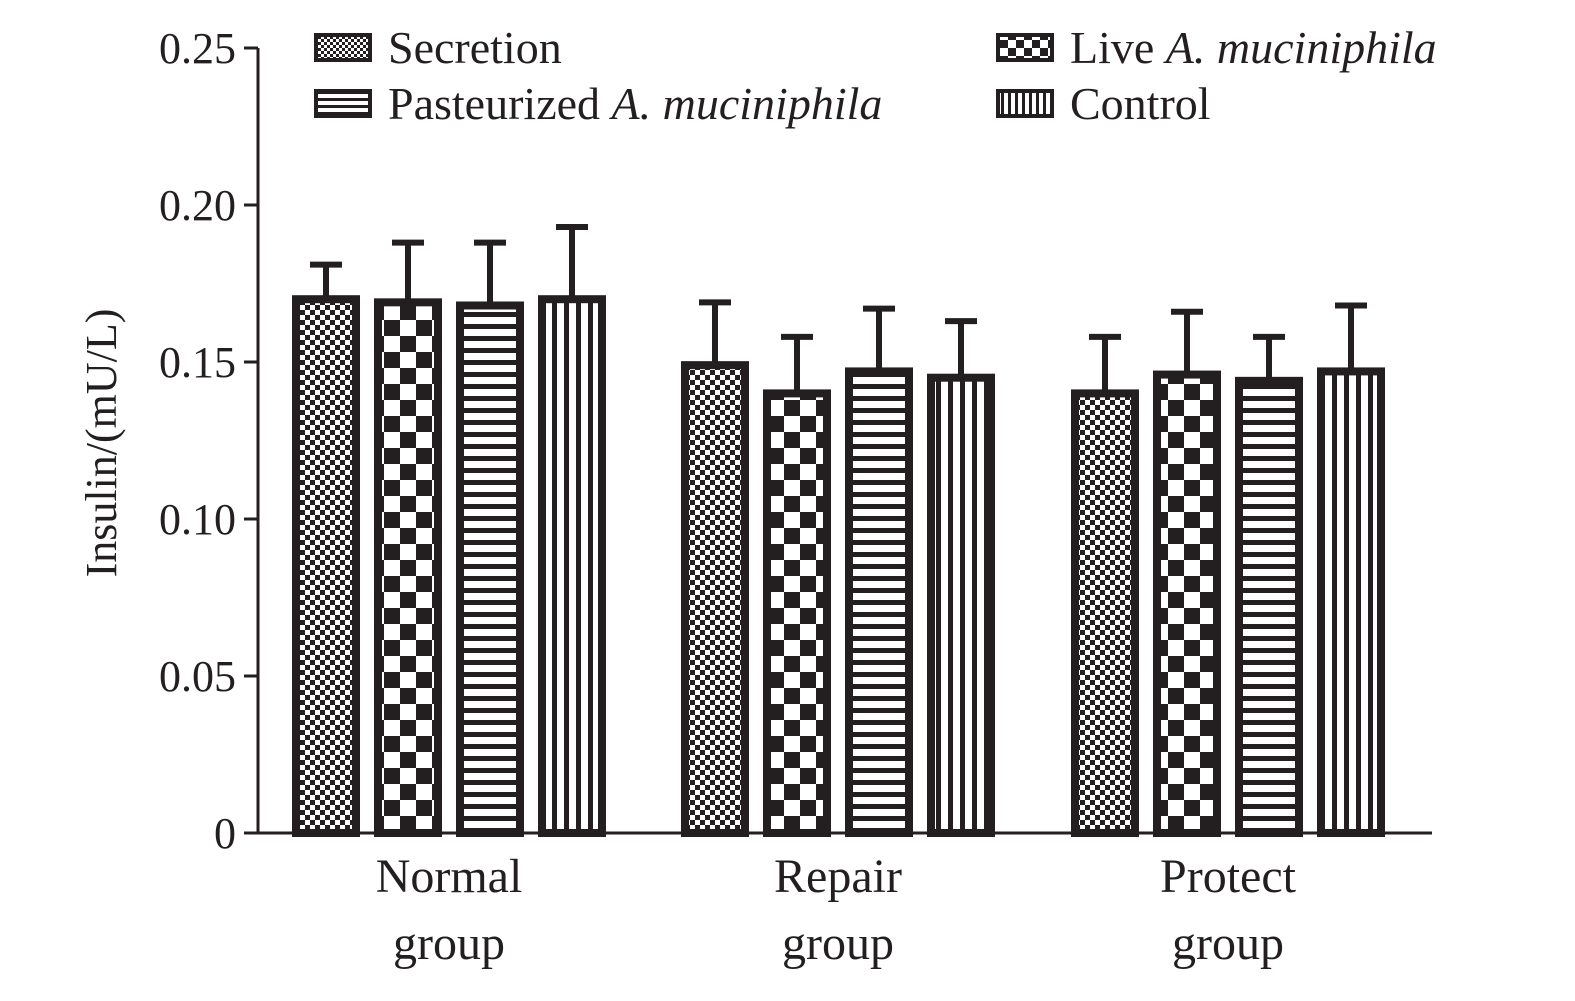 This screenshot has width=1575, height=1001. I want to click on y-axis-label: Insulin/(mU/L), so click(101, 443).